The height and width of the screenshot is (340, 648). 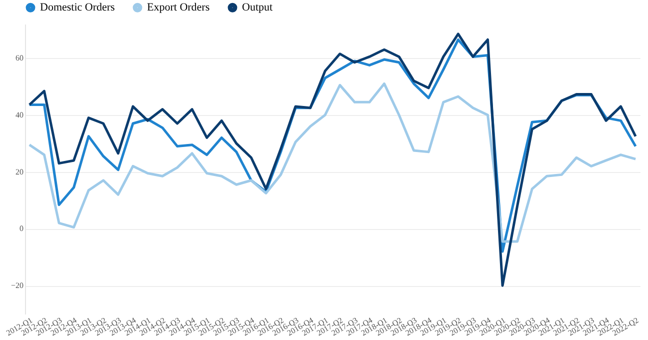 I want to click on legend-label: Export Orders, so click(x=178, y=8).